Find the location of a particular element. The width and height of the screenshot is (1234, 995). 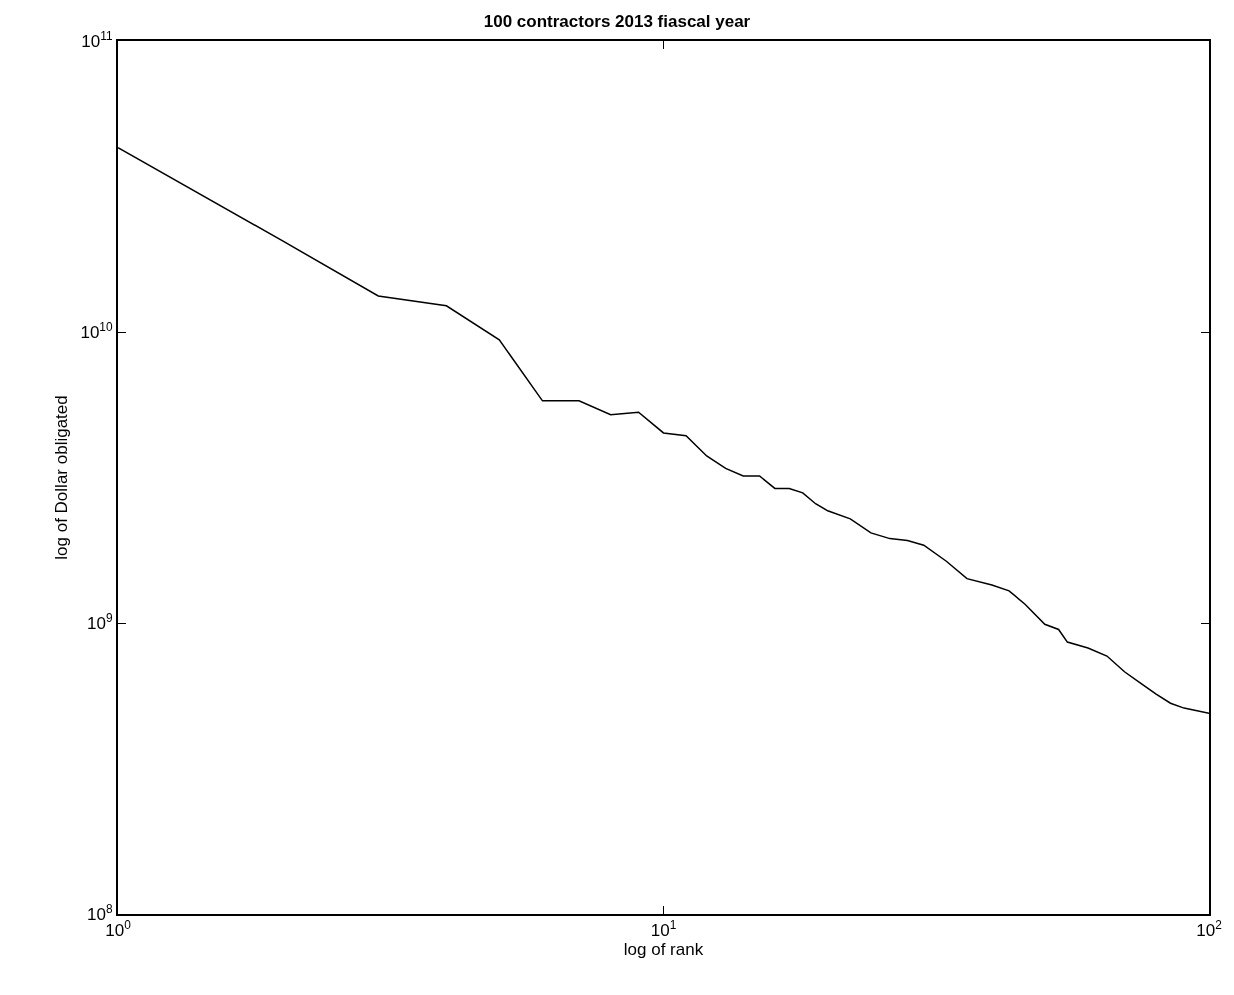

x-tick-label: 10$^{1}$ is located at coordinates (663, 929).